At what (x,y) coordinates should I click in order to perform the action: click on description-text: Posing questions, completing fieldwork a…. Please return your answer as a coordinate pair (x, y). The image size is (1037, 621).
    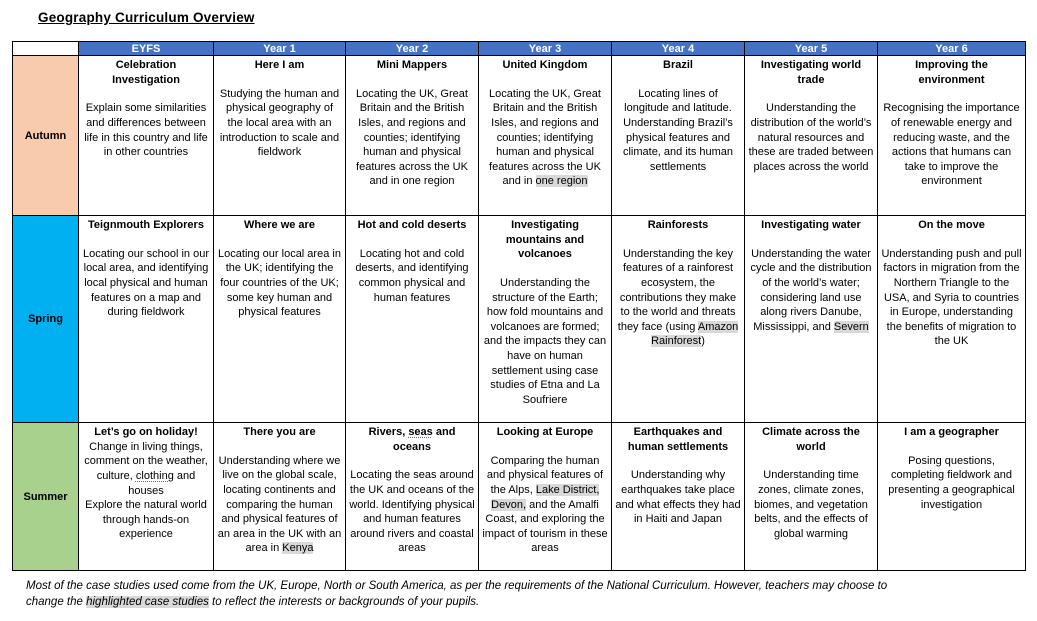
    Looking at the image, I should click on (951, 482).